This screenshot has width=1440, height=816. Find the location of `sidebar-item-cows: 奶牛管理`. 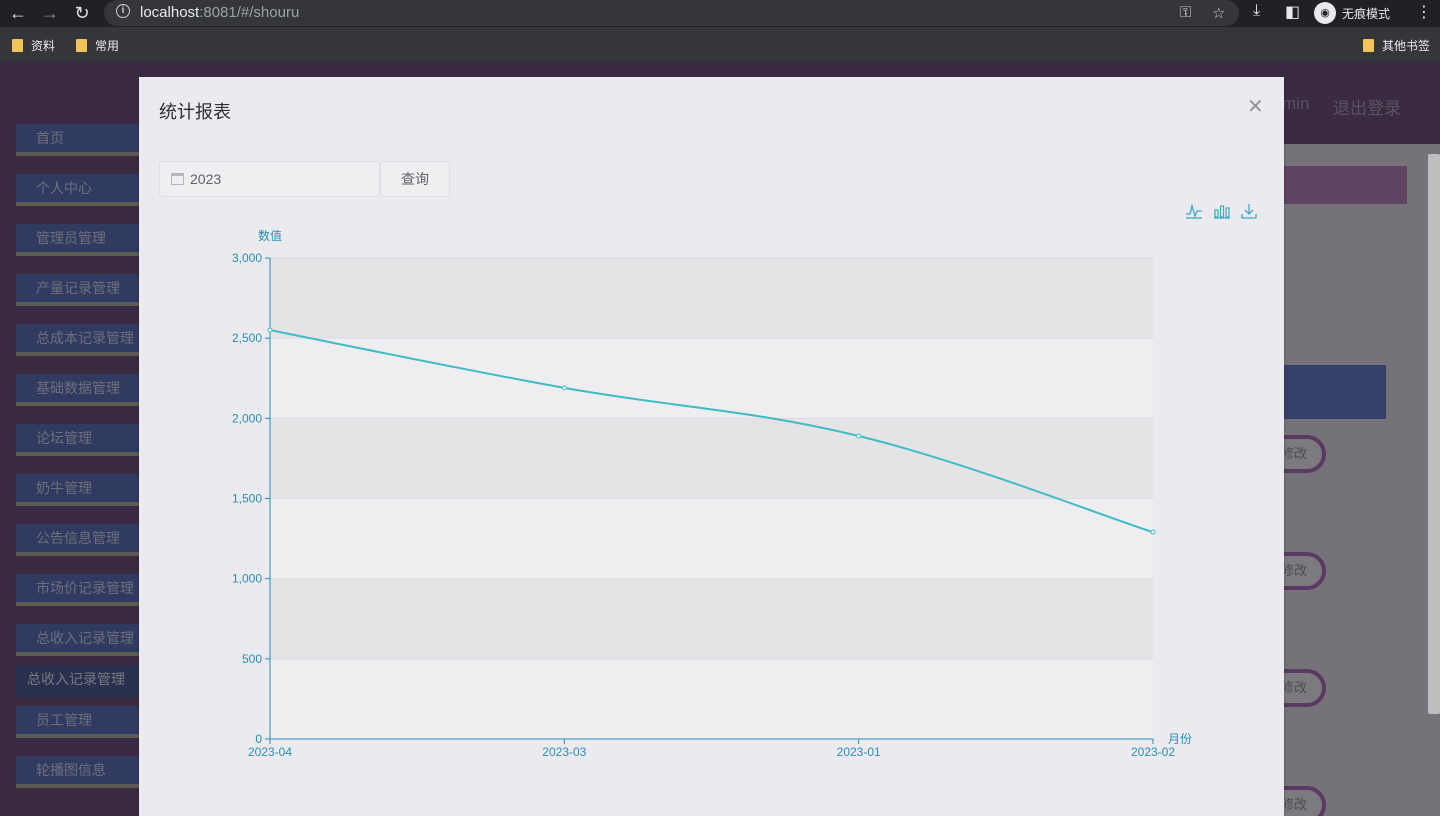

sidebar-item-cows: 奶牛管理 is located at coordinates (77, 490).